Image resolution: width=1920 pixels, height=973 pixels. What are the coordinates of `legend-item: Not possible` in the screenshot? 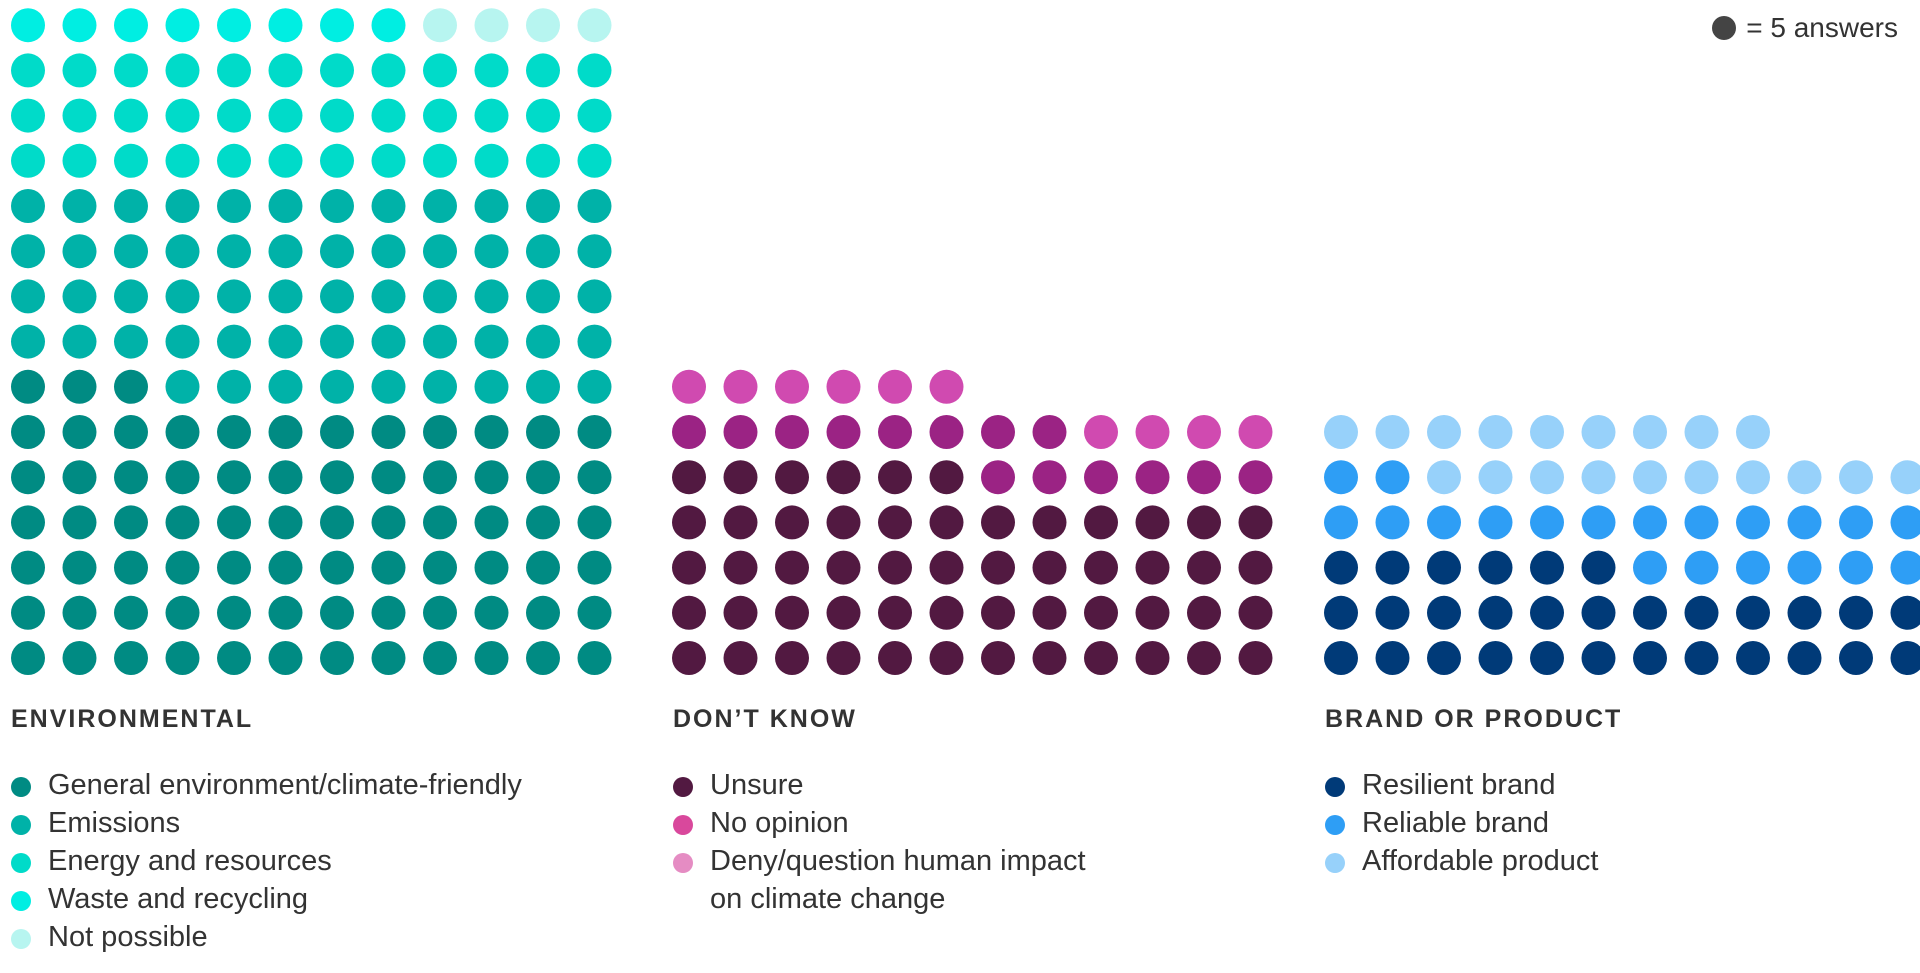 It's located at (291, 937).